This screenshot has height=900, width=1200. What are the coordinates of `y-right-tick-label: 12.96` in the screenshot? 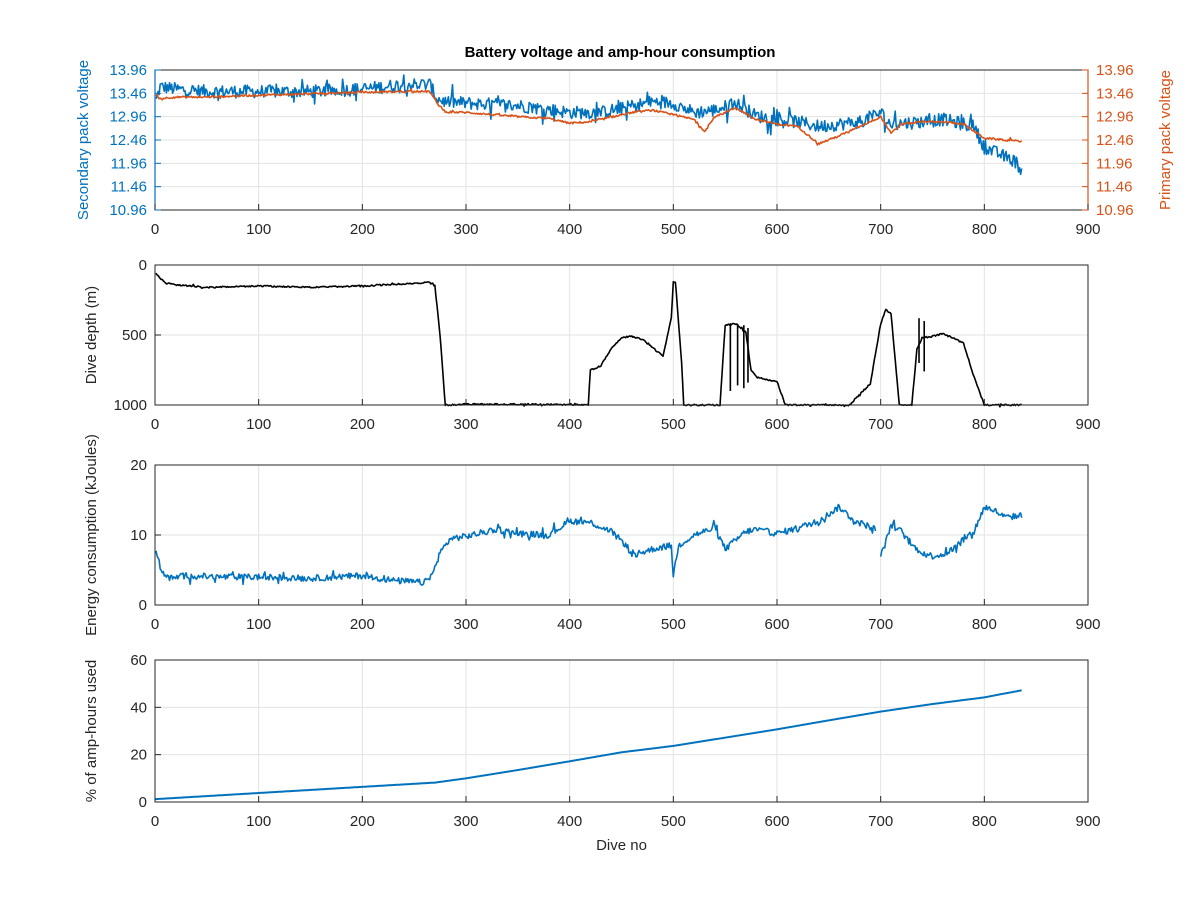 It's located at (1115, 117).